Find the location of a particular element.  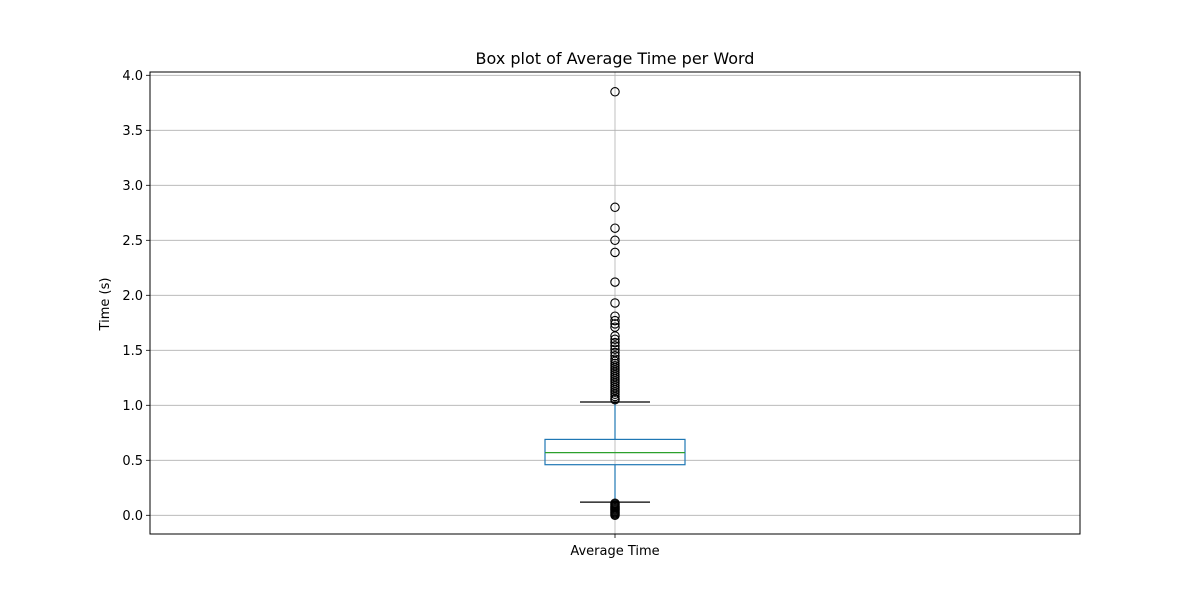

y-tick-label: 1.0 is located at coordinates (132, 406).